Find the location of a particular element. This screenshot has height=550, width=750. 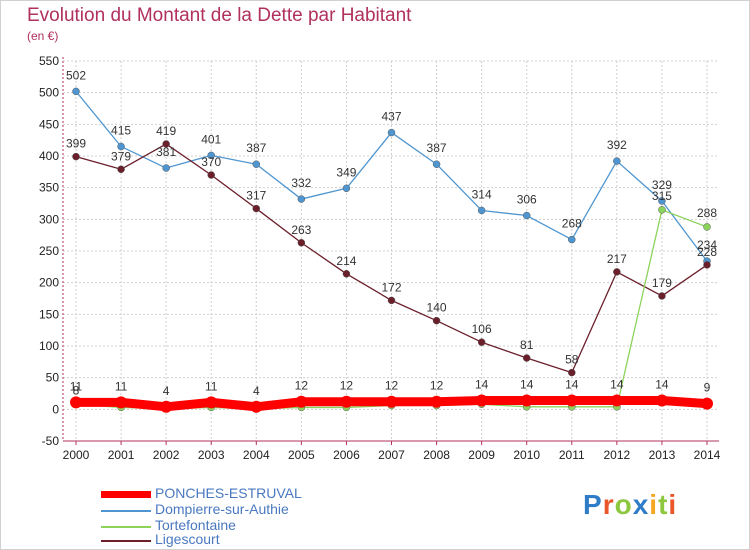

y-tick-label: 250 is located at coordinates (49, 251).